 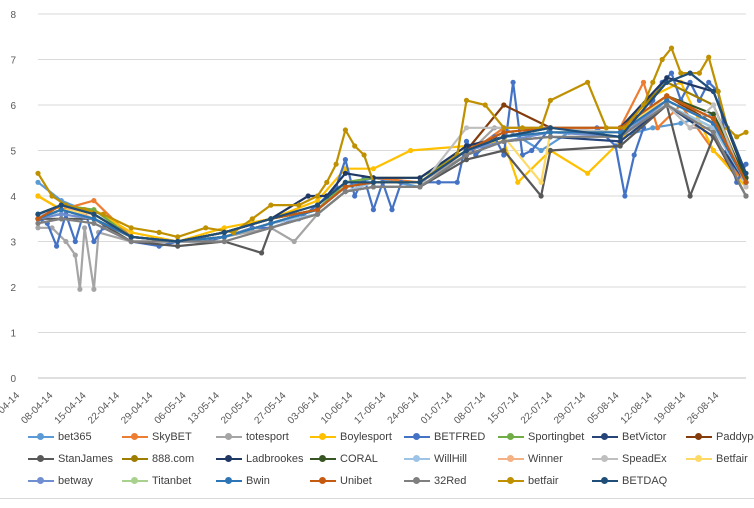 I want to click on x-tick-label: 20-05-14, so click(x=237, y=408).